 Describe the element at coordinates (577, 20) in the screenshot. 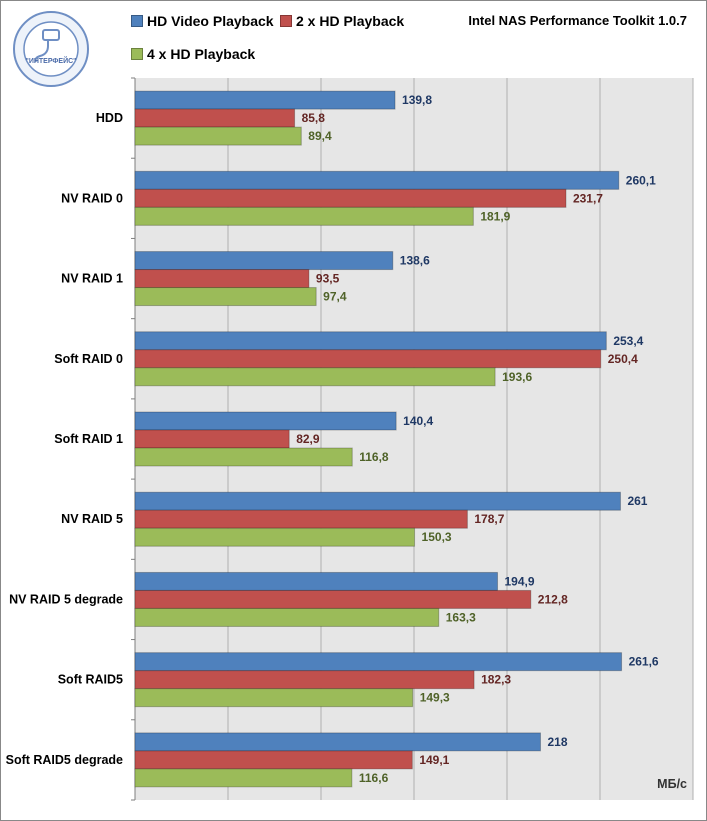

I see `chart-title: Intel NAS Performance Toolkit 1.0.7` at that location.